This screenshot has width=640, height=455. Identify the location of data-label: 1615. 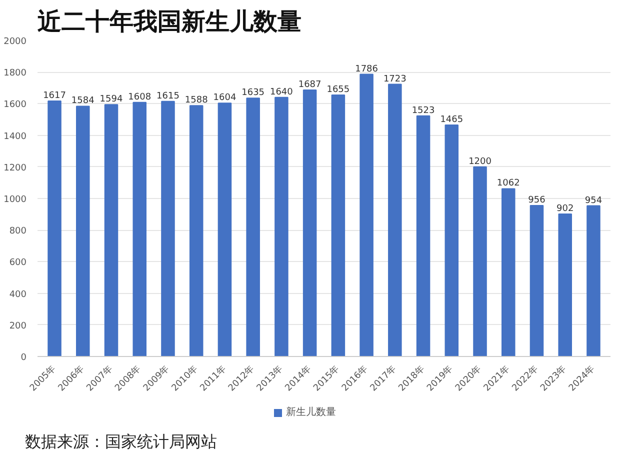
(168, 96).